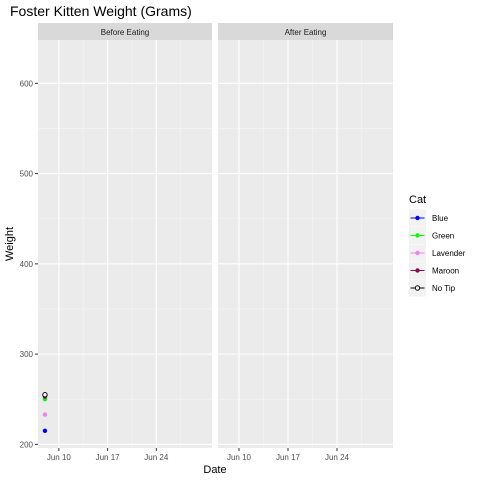 This screenshot has width=480, height=480. Describe the element at coordinates (10, 244) in the screenshot. I see `y-axis-title: Weight` at that location.